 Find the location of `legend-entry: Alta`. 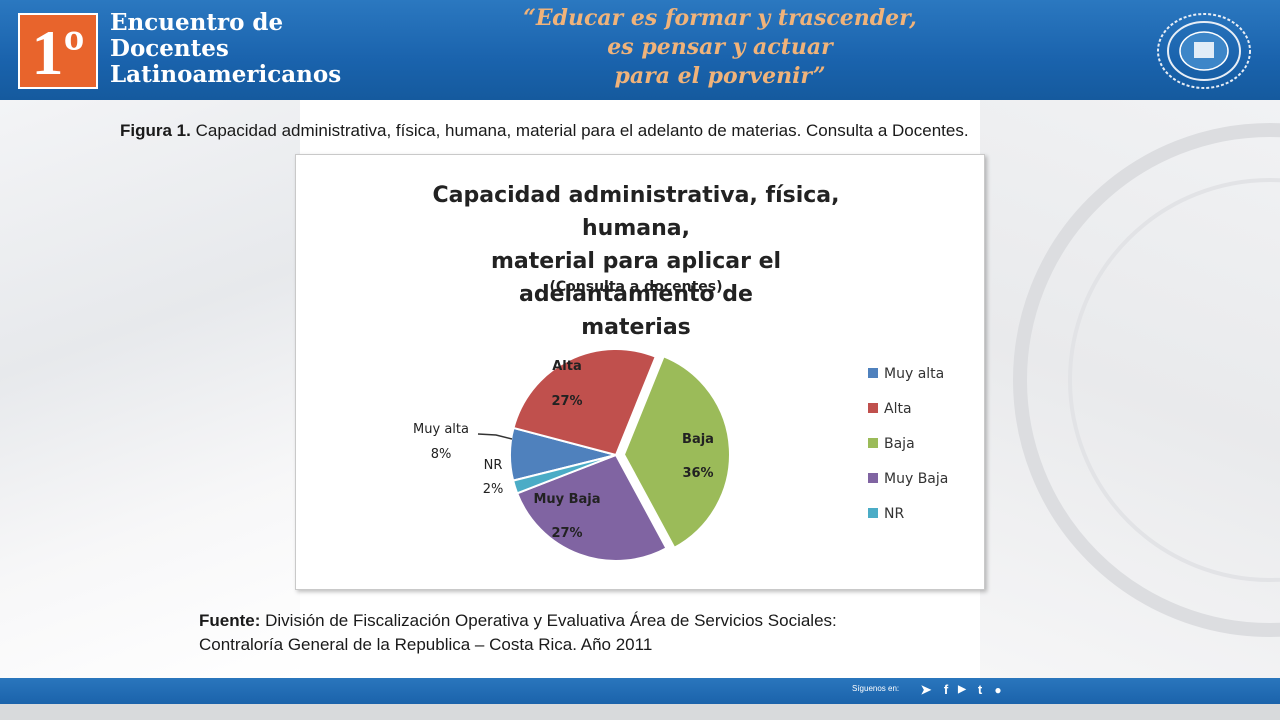

legend-entry: Alta is located at coordinates (898, 409).